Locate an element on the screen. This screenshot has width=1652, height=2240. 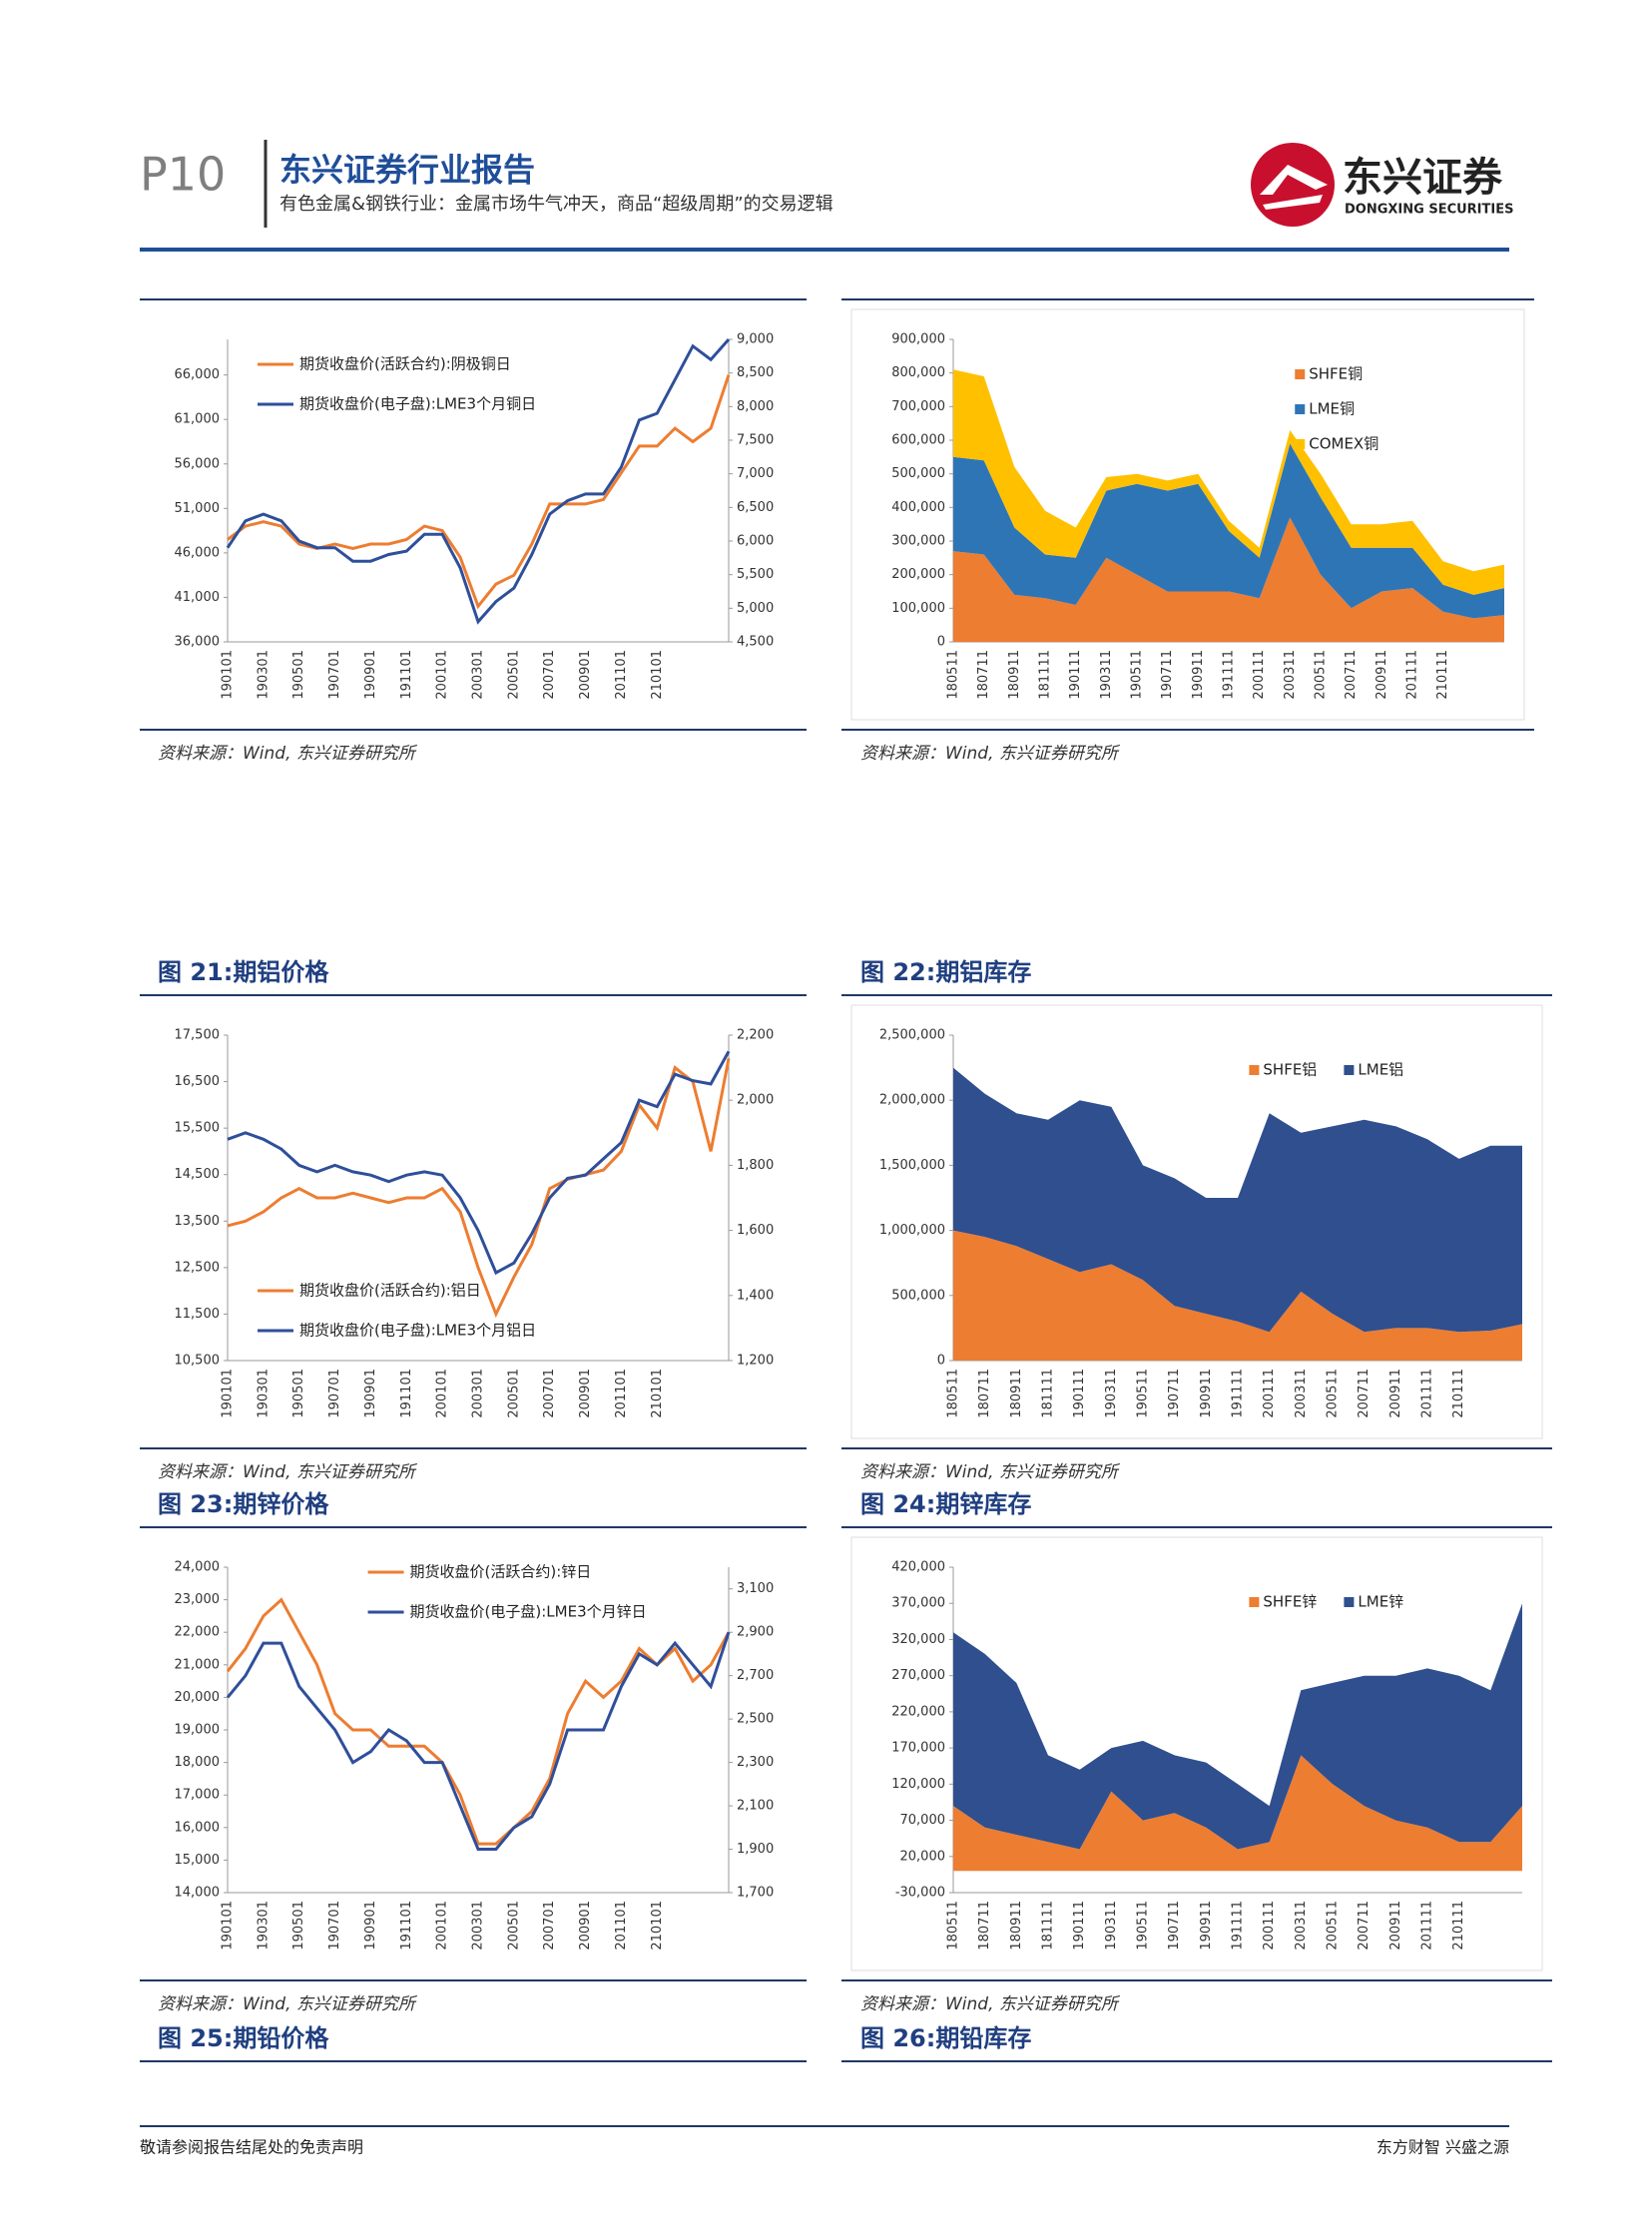
y2-tick-label: 8,500 is located at coordinates (755, 372).